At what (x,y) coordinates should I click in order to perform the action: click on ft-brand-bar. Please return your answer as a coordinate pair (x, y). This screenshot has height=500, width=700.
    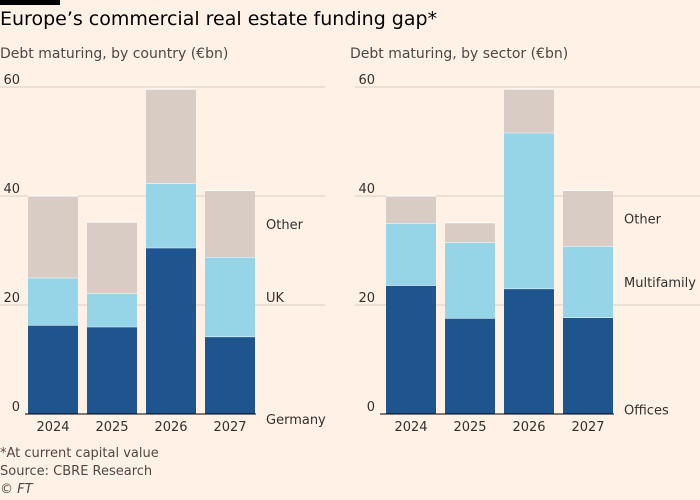
    Looking at the image, I should click on (30, 2).